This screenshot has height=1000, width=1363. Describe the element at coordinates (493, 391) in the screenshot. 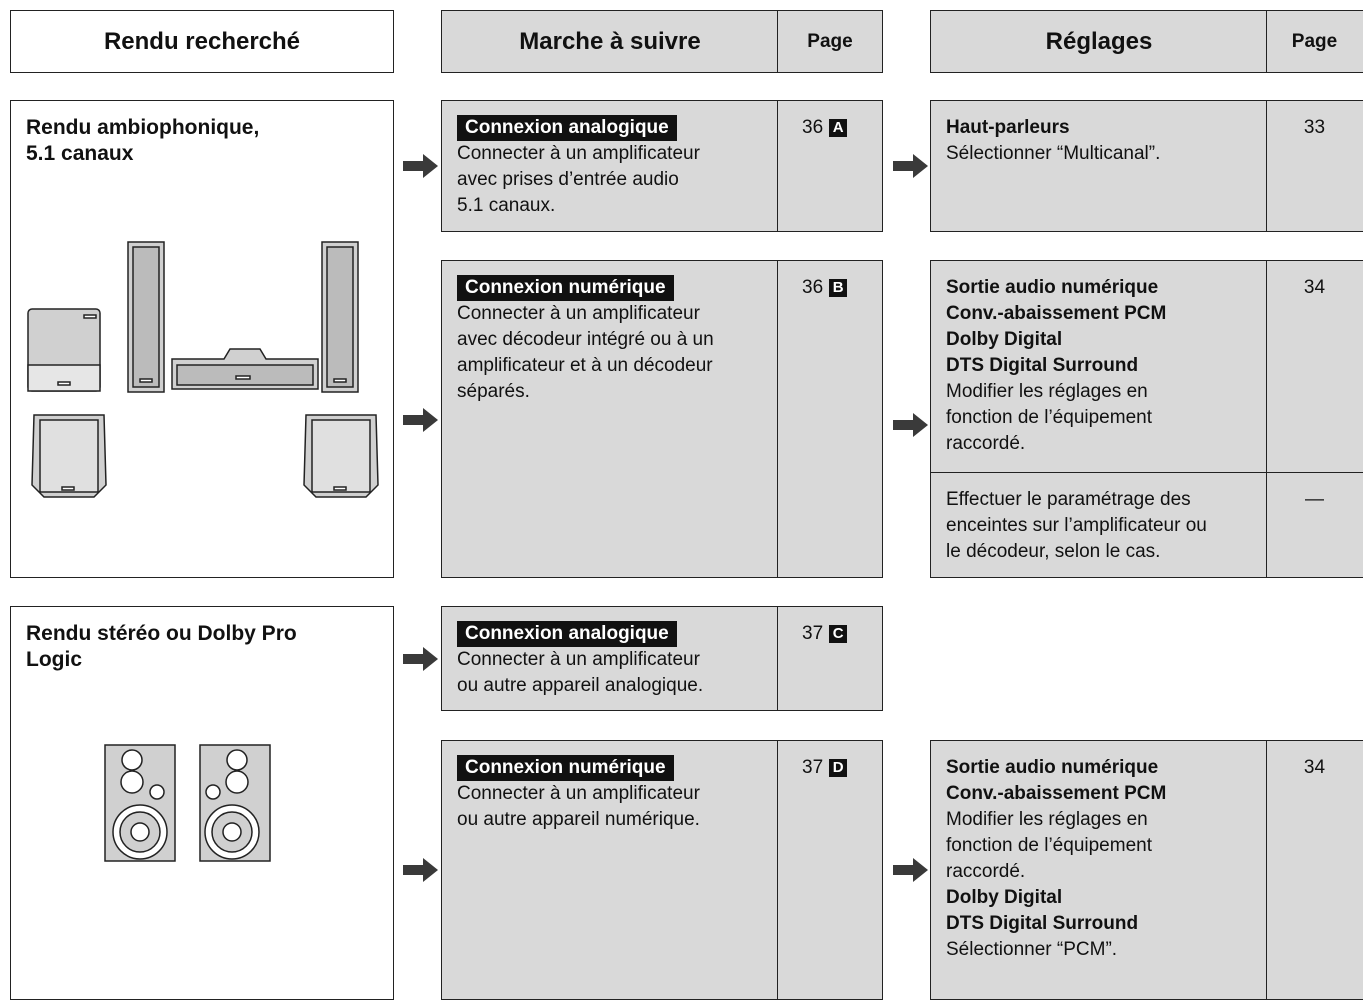

I see `connection-text: séparés.` at that location.